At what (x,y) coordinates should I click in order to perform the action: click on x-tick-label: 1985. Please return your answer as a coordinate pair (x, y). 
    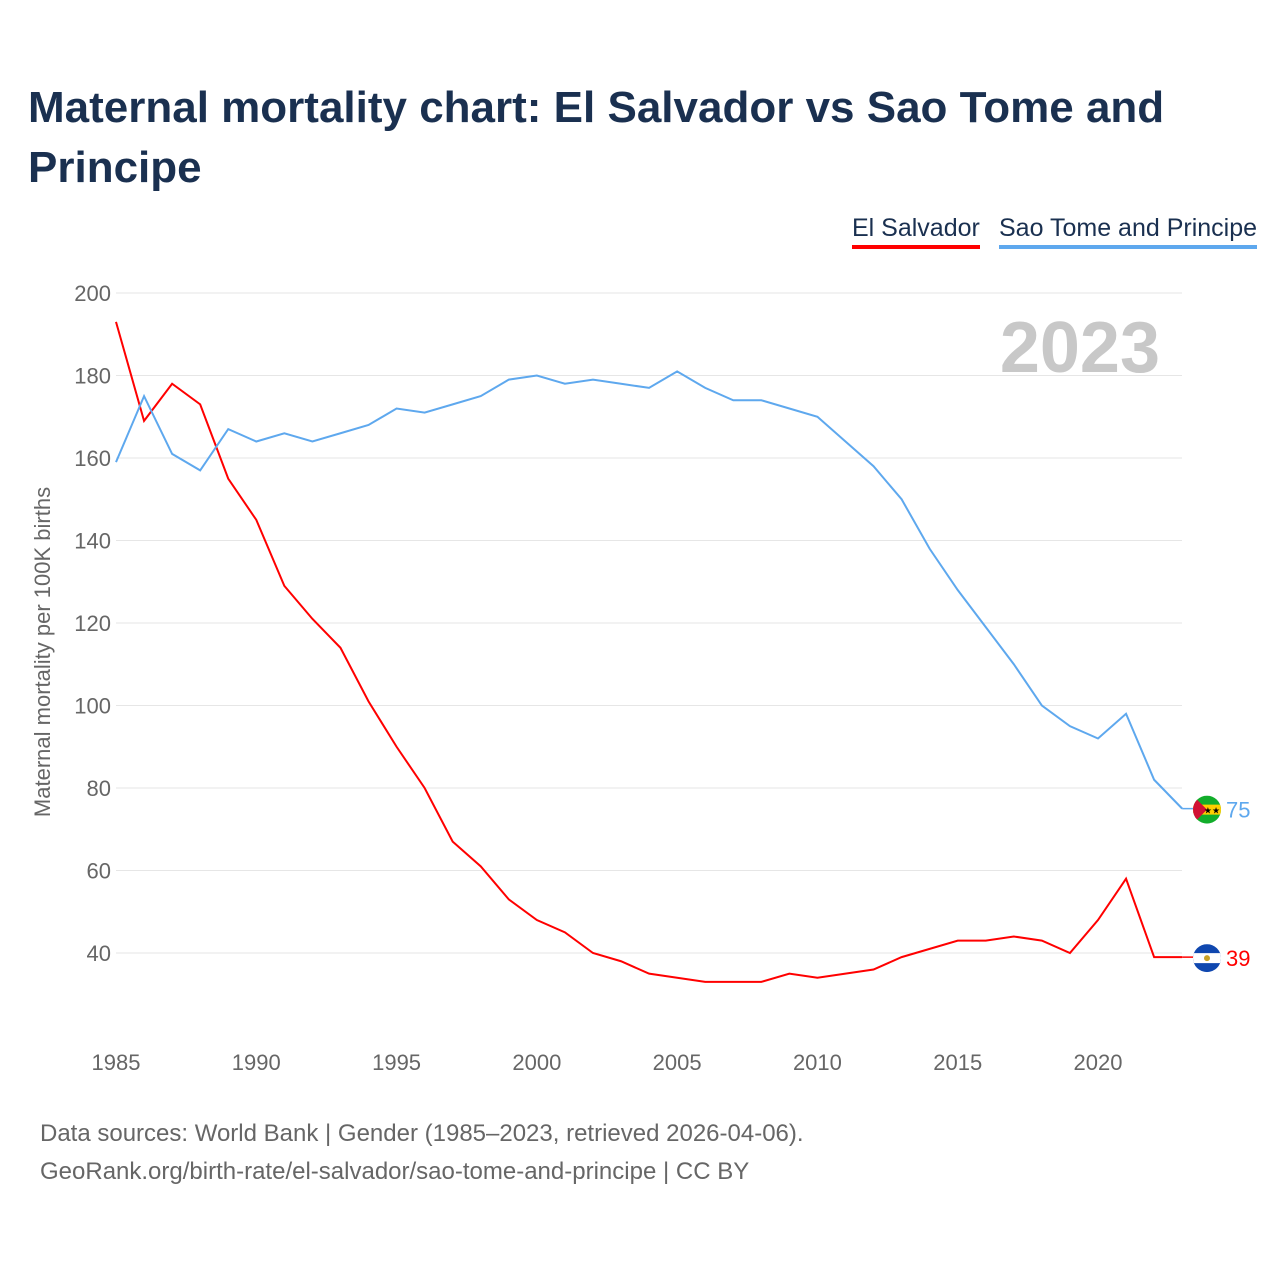
    Looking at the image, I should click on (116, 1062).